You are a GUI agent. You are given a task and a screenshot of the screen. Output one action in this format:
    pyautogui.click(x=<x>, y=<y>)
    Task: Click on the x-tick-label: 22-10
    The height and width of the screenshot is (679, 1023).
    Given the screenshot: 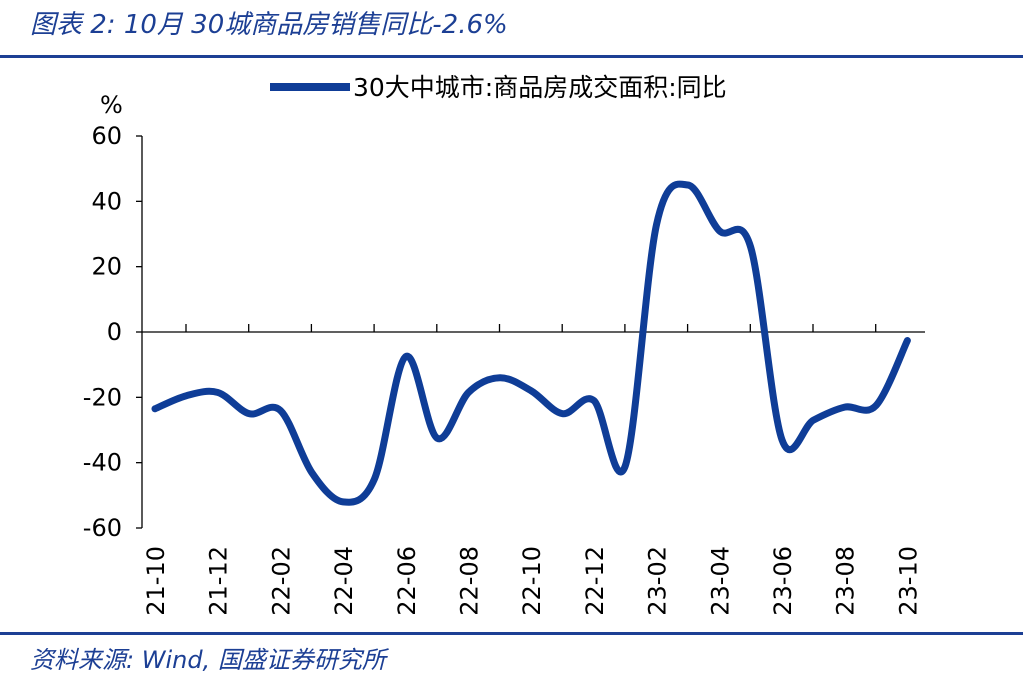 What is the action you would take?
    pyautogui.click(x=532, y=581)
    